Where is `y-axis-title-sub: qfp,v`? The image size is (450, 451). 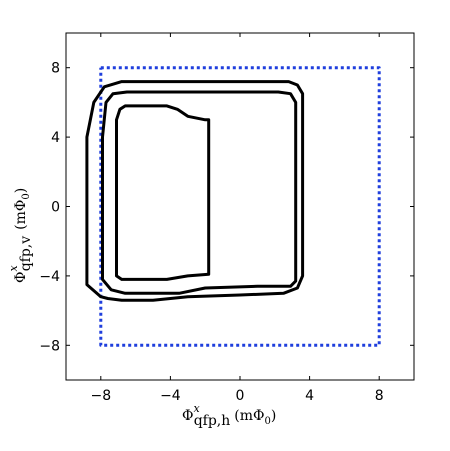
y-axis-title-sub: qfp,v is located at coordinates (26, 254).